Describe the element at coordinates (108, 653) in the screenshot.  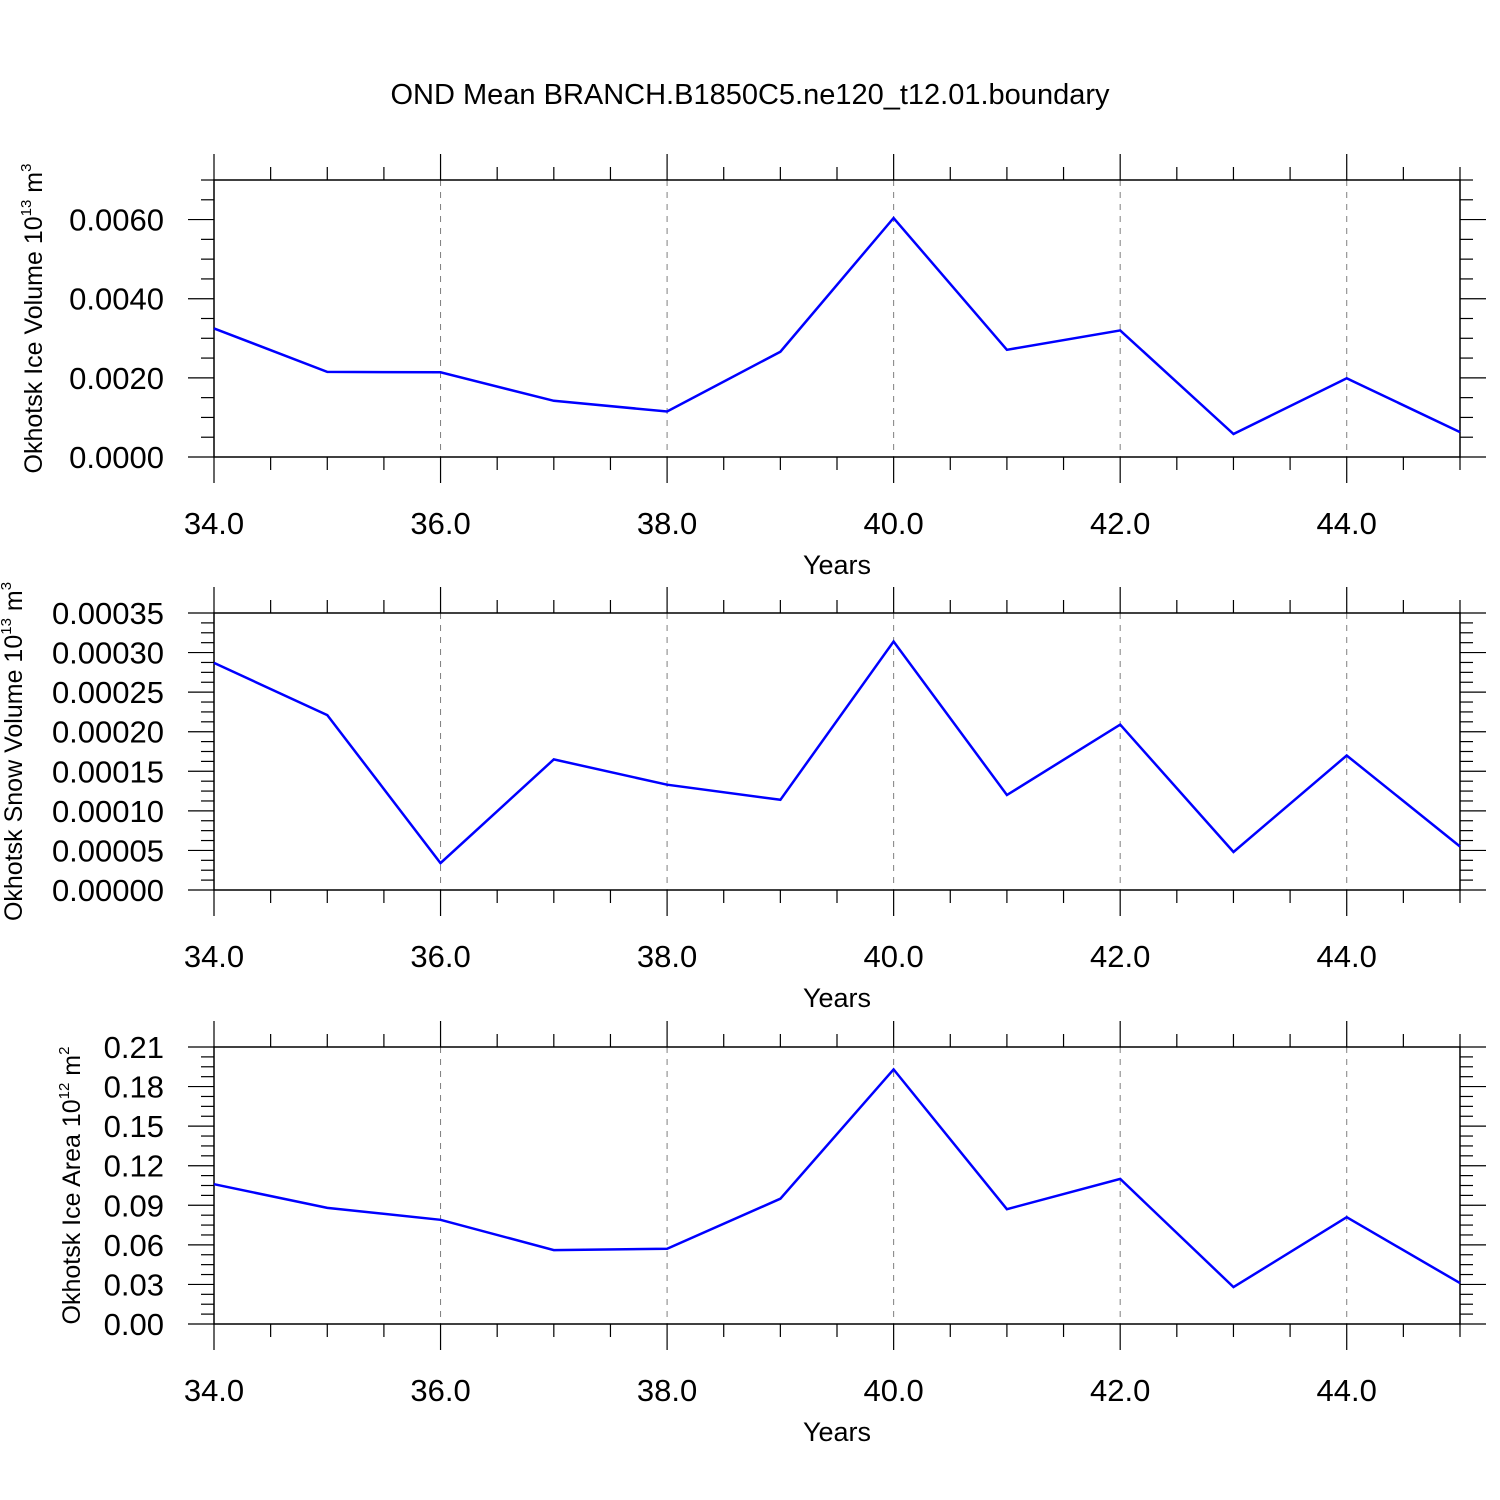
I see `y-tick-label: 0.00030` at that location.